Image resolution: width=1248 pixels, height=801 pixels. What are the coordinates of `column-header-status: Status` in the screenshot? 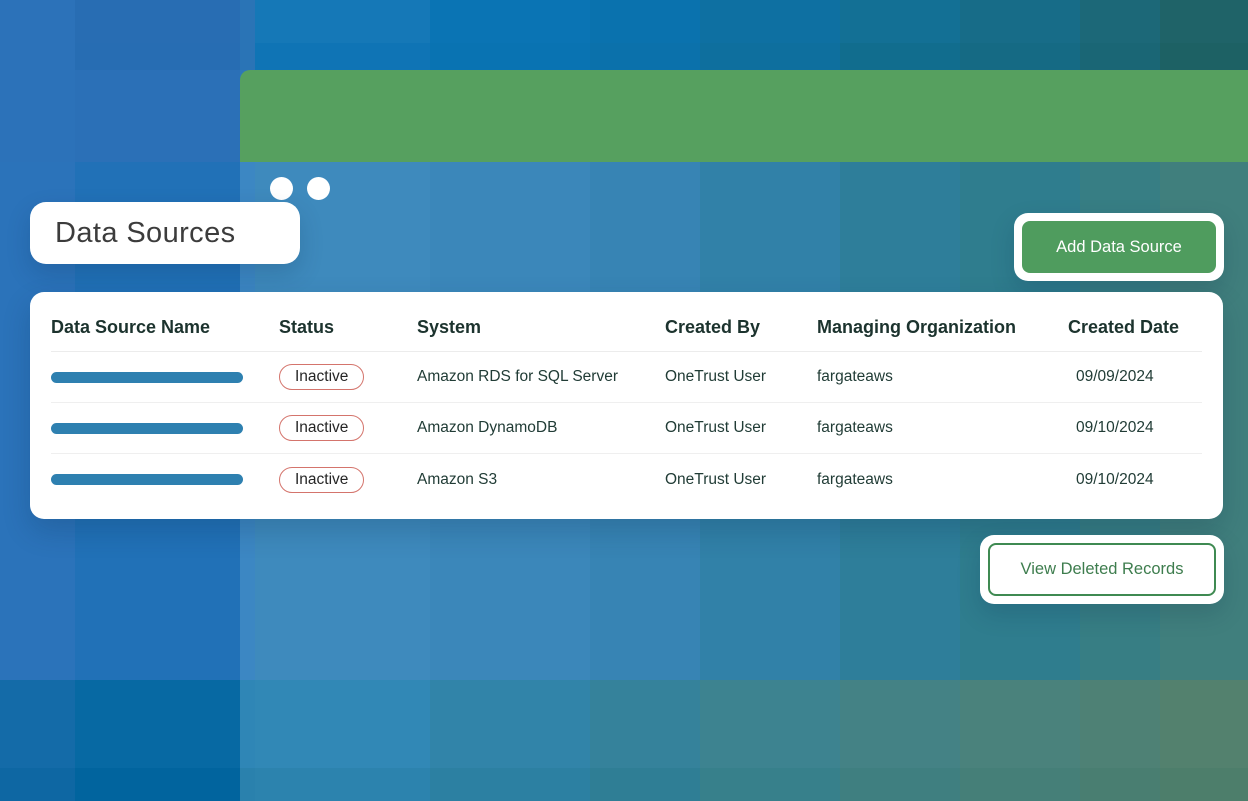 It's located at (307, 327).